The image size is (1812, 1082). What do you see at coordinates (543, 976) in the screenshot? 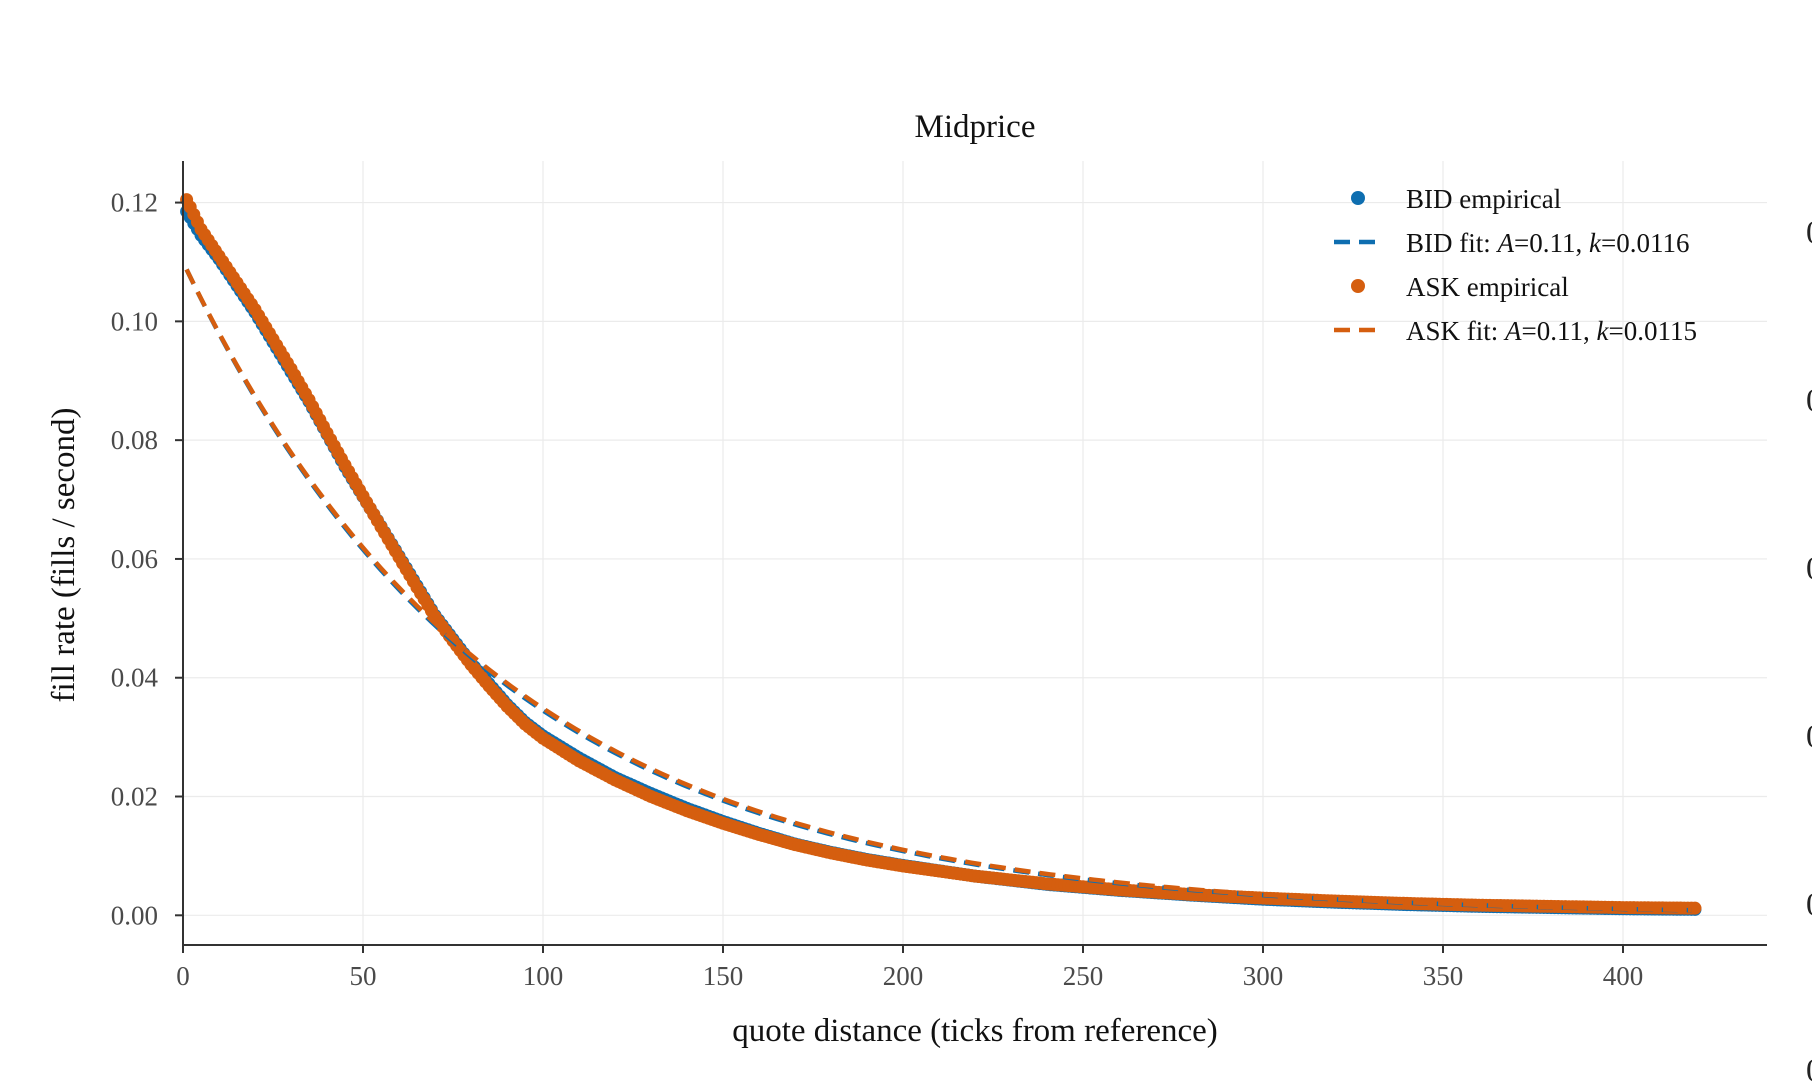
I see `x-tick-label: 100` at bounding box center [543, 976].